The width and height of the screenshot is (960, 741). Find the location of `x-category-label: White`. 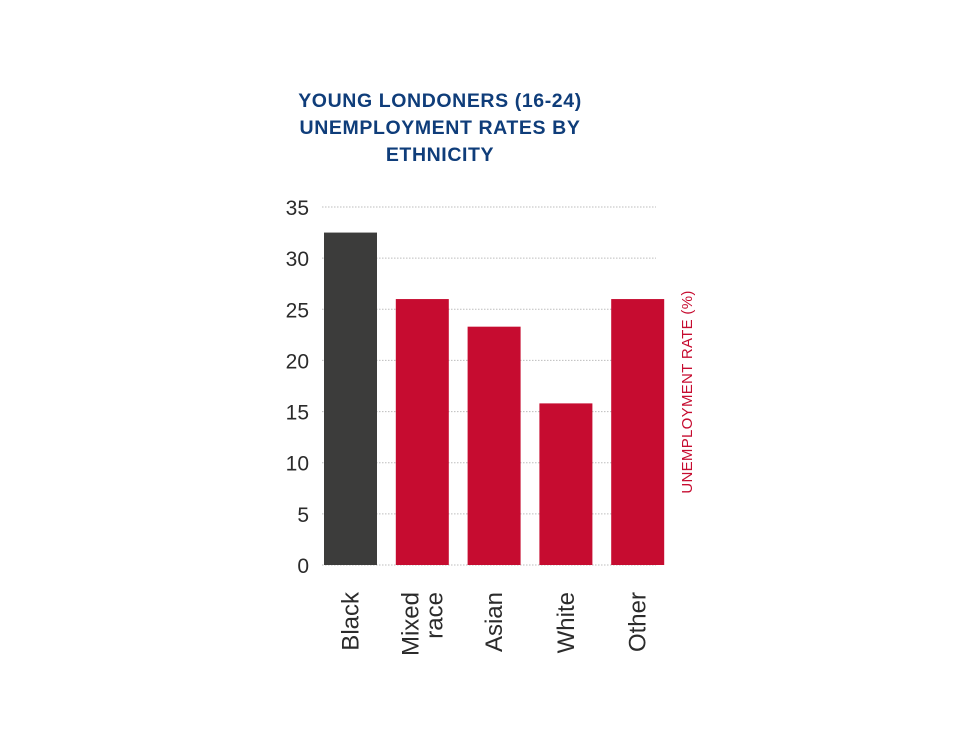

x-category-label: White is located at coordinates (566, 622).